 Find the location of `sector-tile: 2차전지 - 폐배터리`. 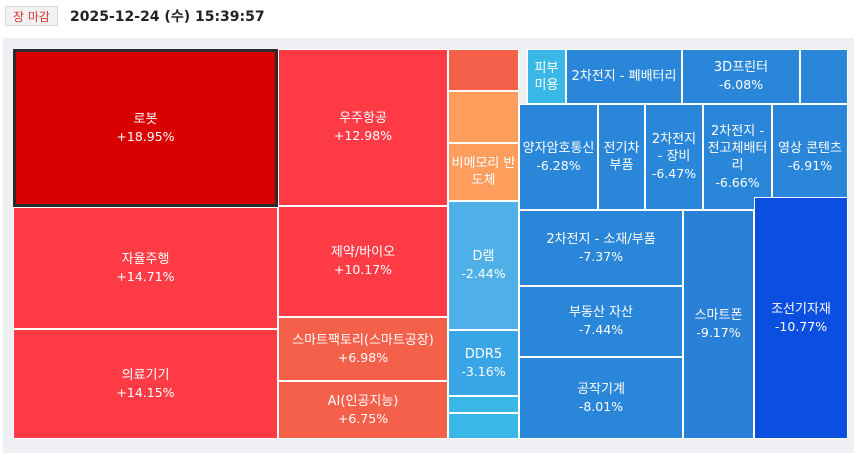

sector-tile: 2차전지 - 폐배터리 is located at coordinates (624, 76).